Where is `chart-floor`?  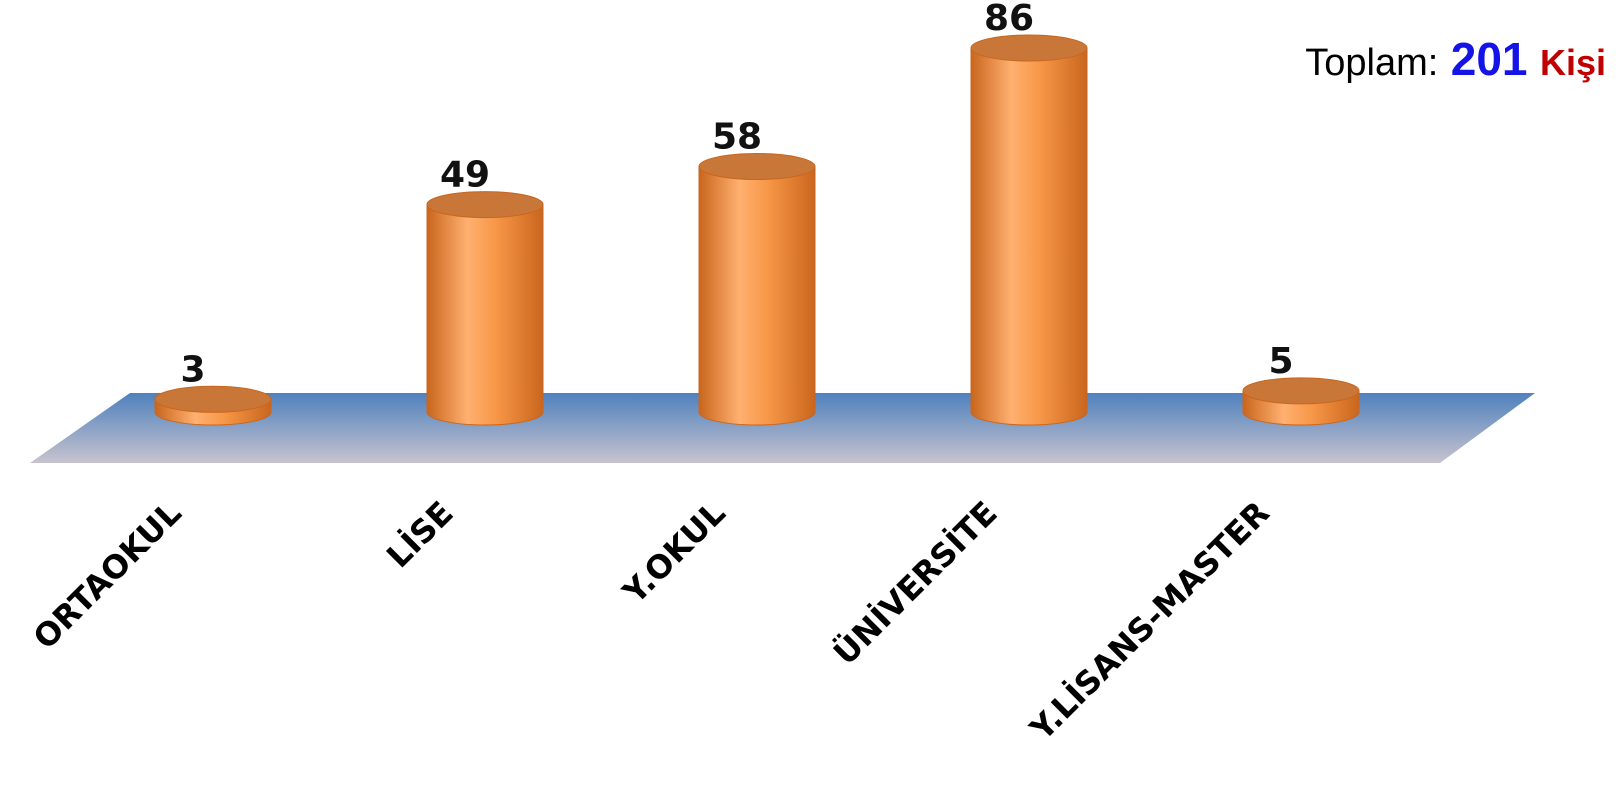 chart-floor is located at coordinates (782, 428).